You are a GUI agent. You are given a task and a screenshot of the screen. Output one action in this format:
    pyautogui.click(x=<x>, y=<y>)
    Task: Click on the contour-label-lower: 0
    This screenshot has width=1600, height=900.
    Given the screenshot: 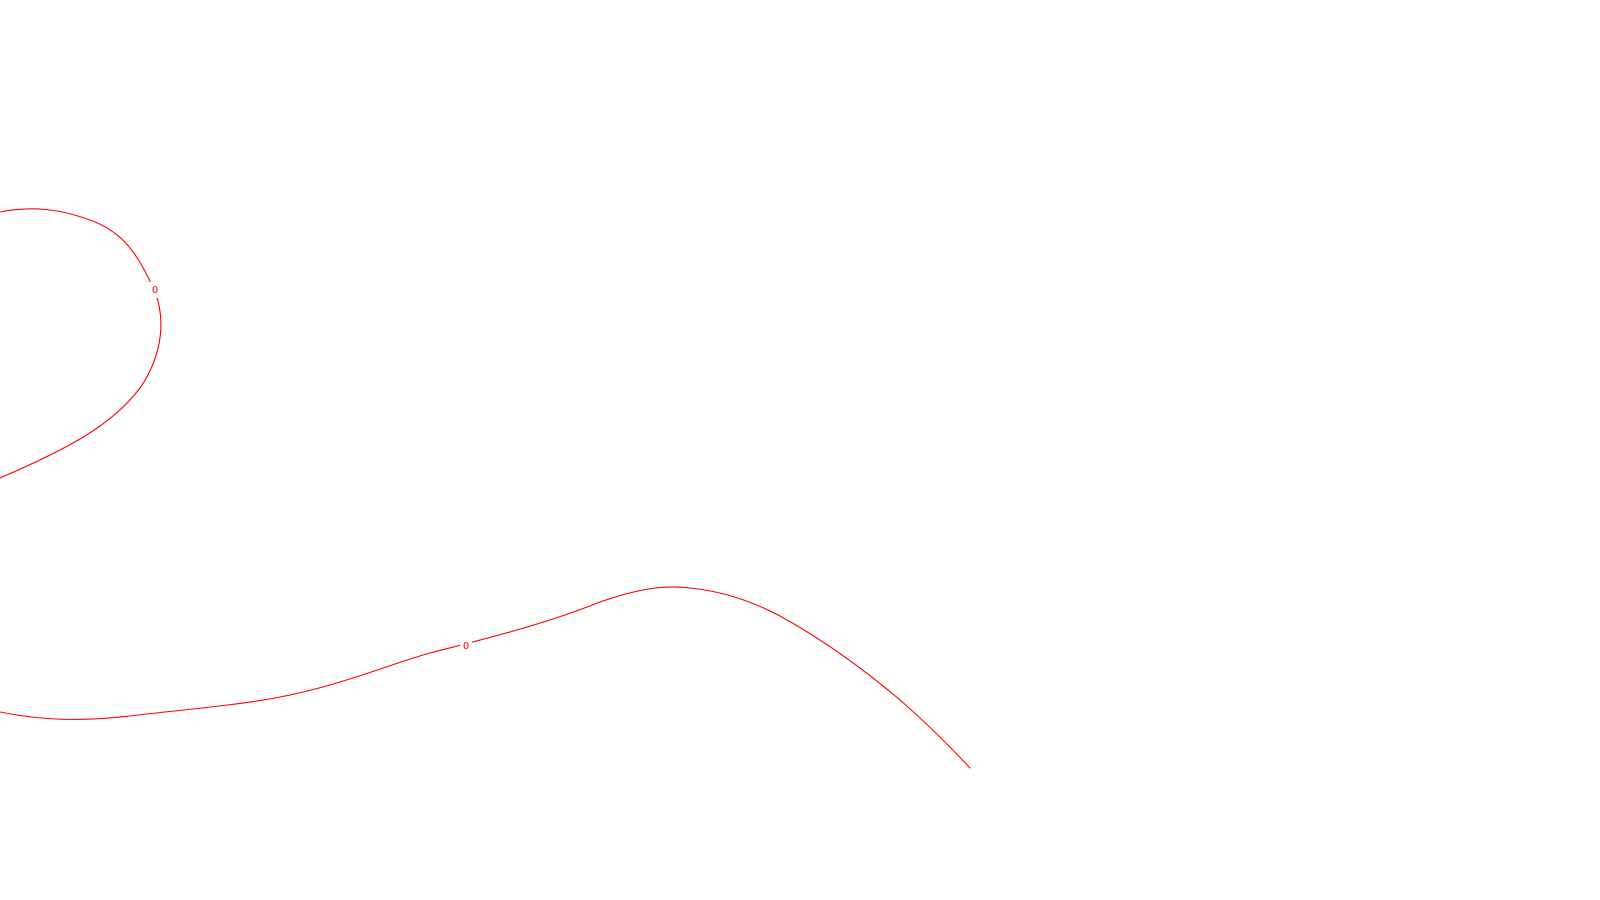 What is the action you would take?
    pyautogui.click(x=466, y=646)
    